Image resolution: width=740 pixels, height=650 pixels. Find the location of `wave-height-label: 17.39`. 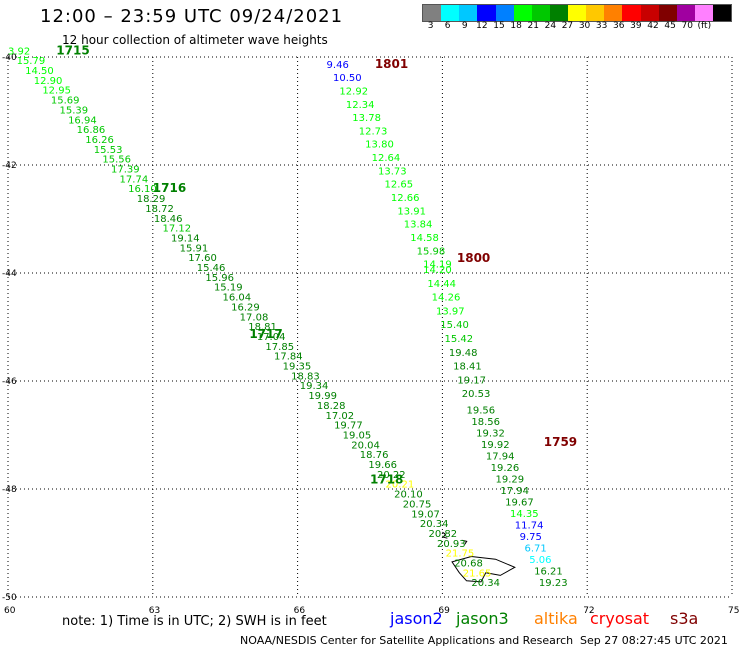

wave-height-label: 17.39 is located at coordinates (125, 170).